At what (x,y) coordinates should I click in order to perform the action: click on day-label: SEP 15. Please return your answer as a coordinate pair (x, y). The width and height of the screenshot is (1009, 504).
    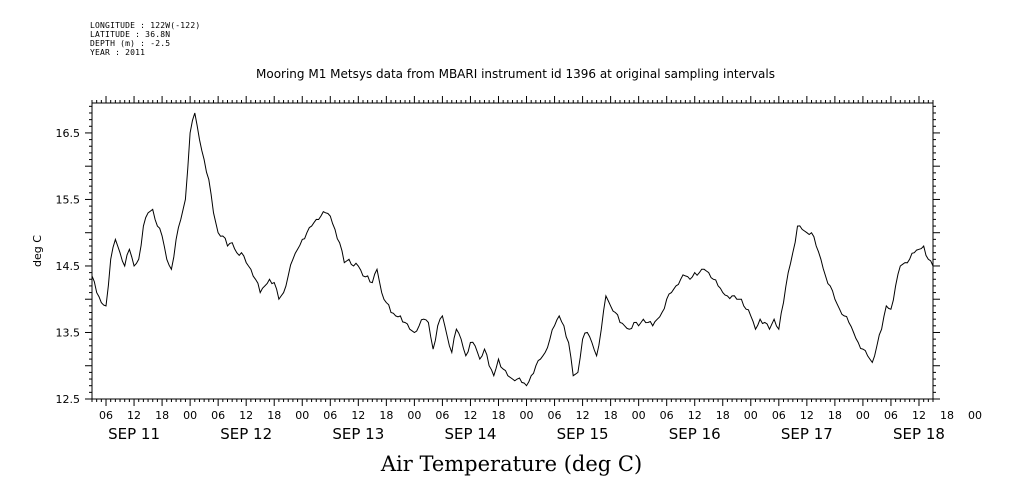
    Looking at the image, I should click on (583, 434).